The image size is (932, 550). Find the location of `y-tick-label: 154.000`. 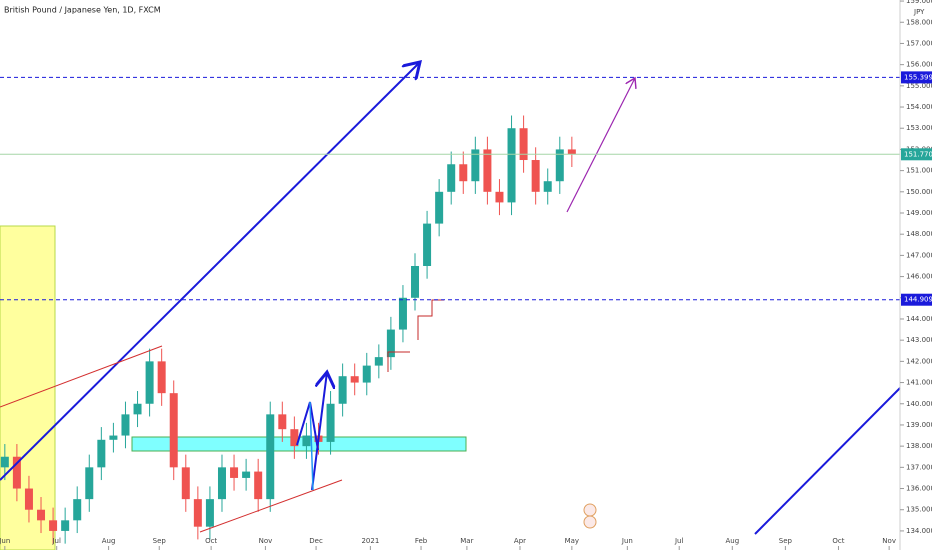

y-tick-label: 154.000 is located at coordinates (919, 107).